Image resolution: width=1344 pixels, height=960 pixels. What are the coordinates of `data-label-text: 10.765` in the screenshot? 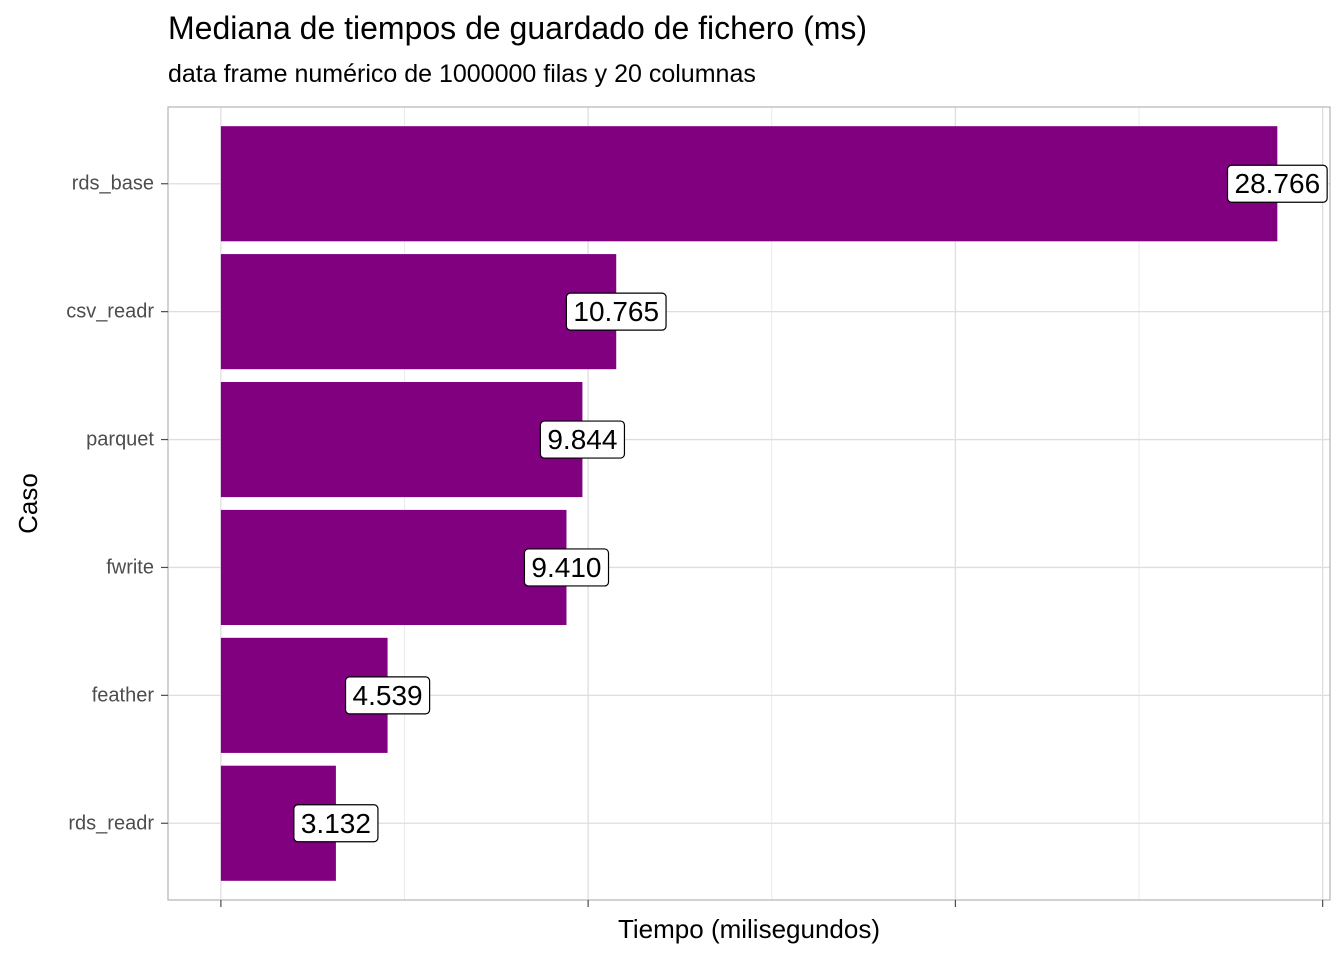 It's located at (616, 311).